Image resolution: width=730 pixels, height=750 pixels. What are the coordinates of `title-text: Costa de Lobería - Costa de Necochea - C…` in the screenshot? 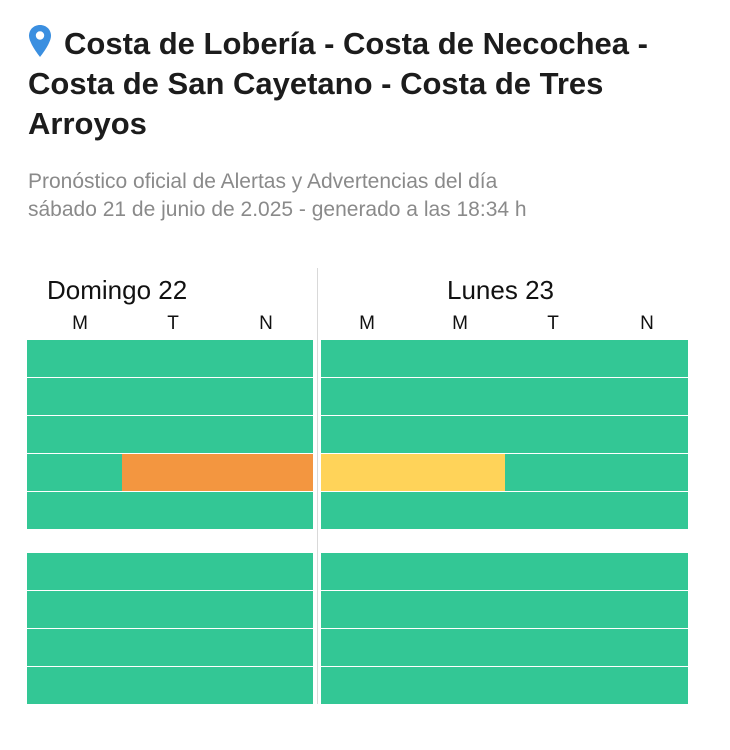 It's located at (338, 83).